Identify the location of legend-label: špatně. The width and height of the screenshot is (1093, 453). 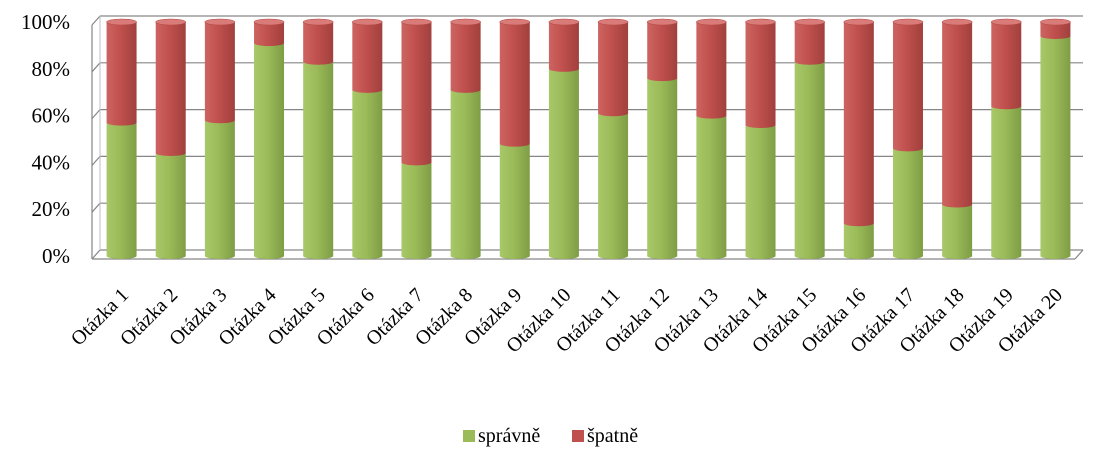
(612, 436).